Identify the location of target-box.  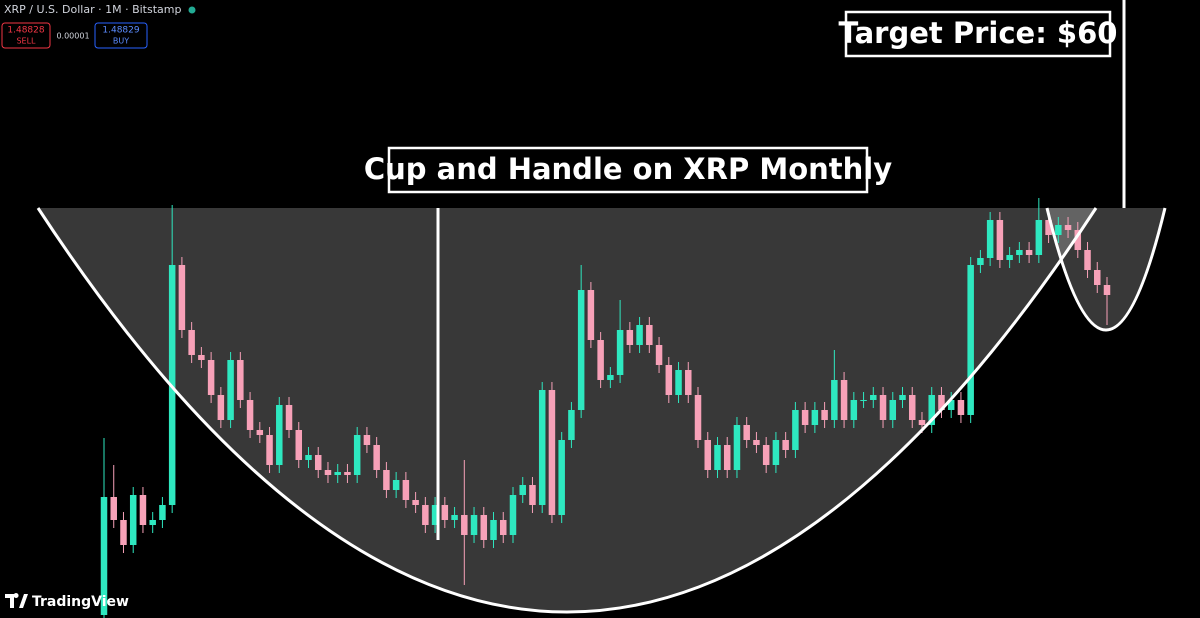
(978, 34).